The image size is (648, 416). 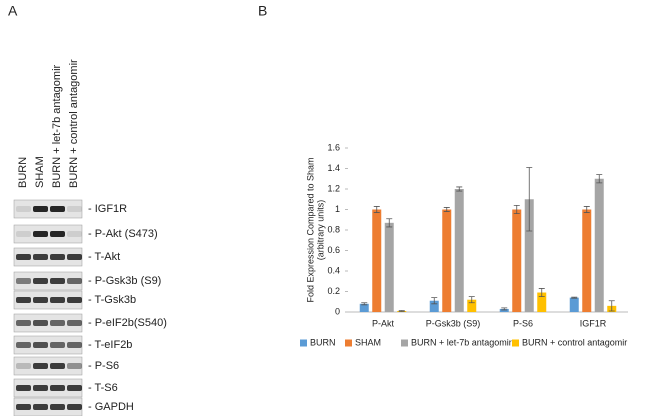 What do you see at coordinates (320, 230) in the screenshot?
I see `y-axis-label: (arbitrary units)` at bounding box center [320, 230].